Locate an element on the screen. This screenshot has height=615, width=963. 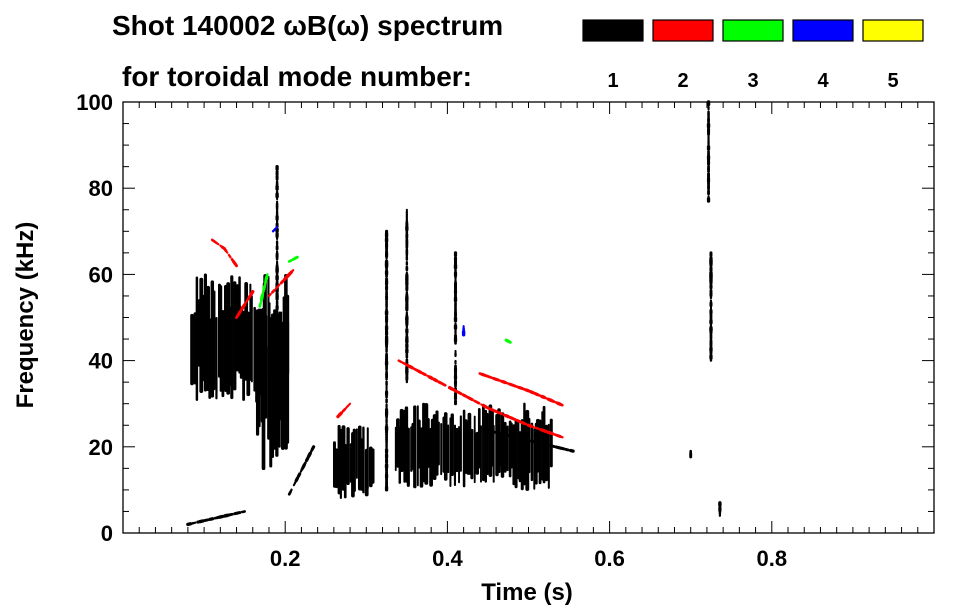
legend-label-mode-4: 4 is located at coordinates (823, 81).